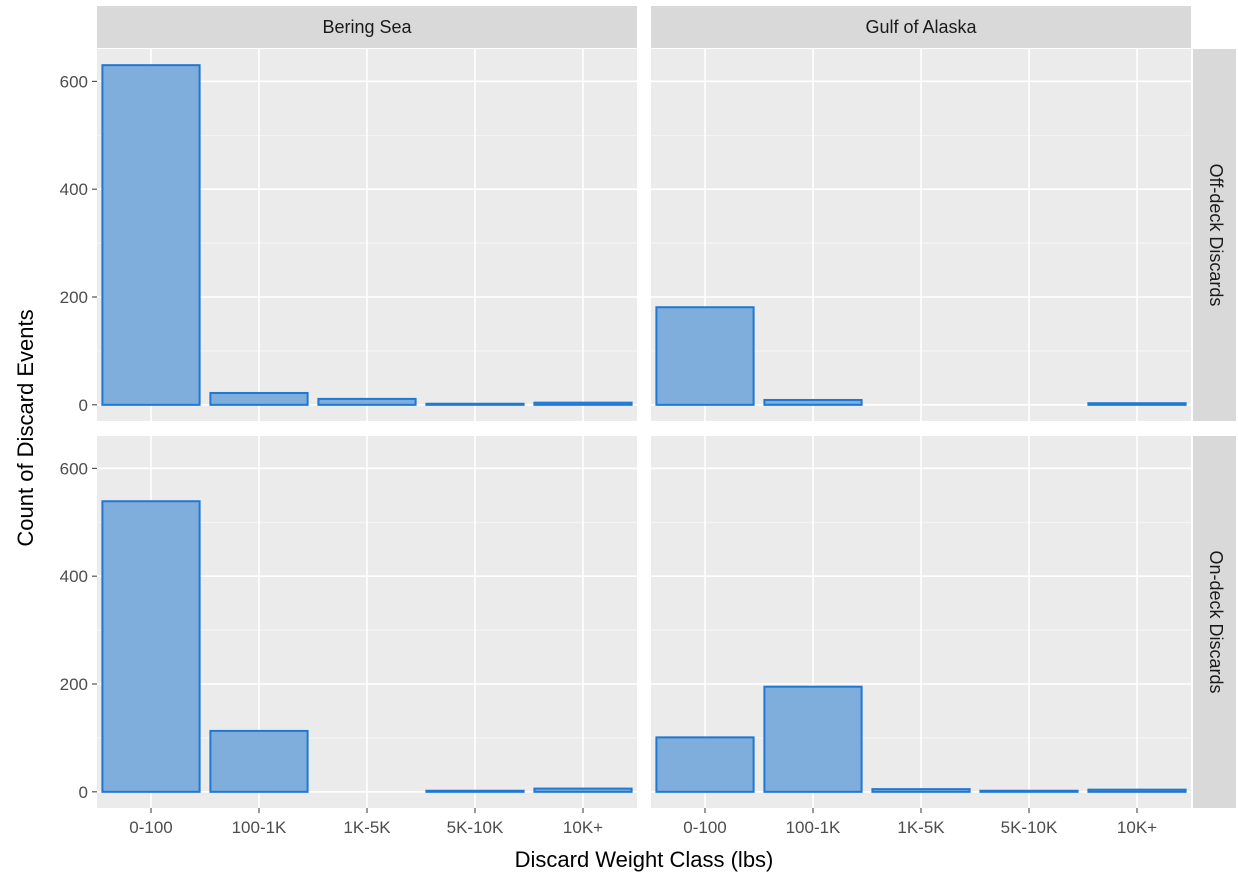 This screenshot has height=880, width=1238. I want to click on y-axis-title: Count of Discard Events, so click(25, 427).